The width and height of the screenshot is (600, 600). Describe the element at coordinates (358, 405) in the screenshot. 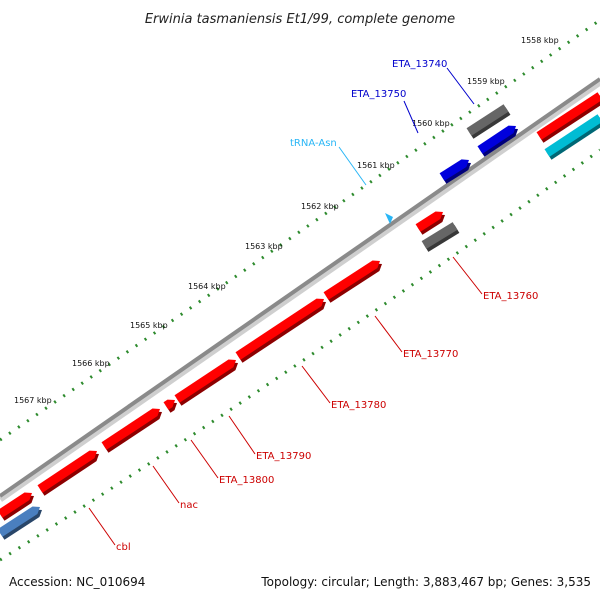

I see `gene-label-eta-13780: ETA_13780` at that location.